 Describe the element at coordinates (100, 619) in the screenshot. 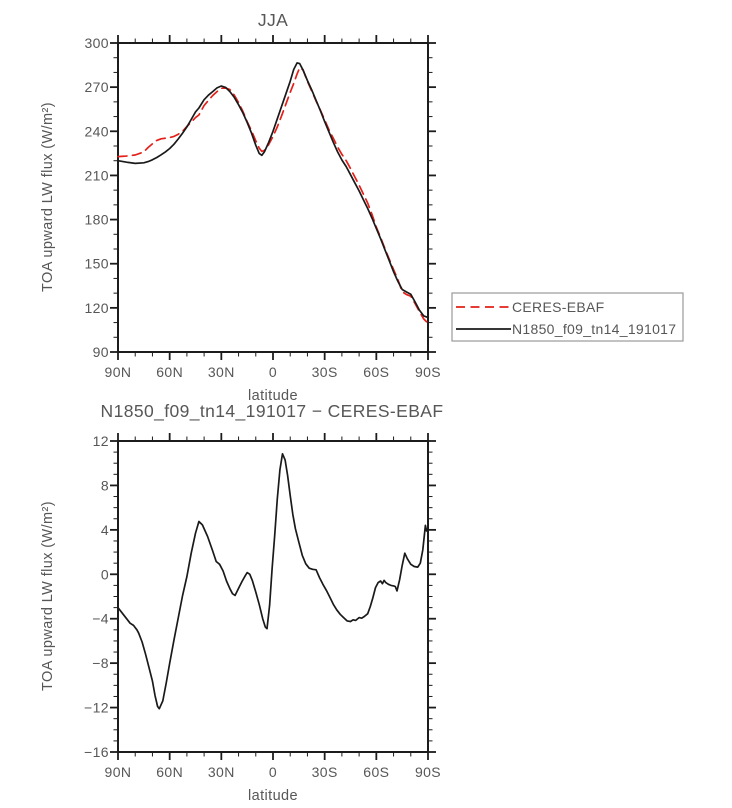

I see `y-tick-label: −4` at that location.